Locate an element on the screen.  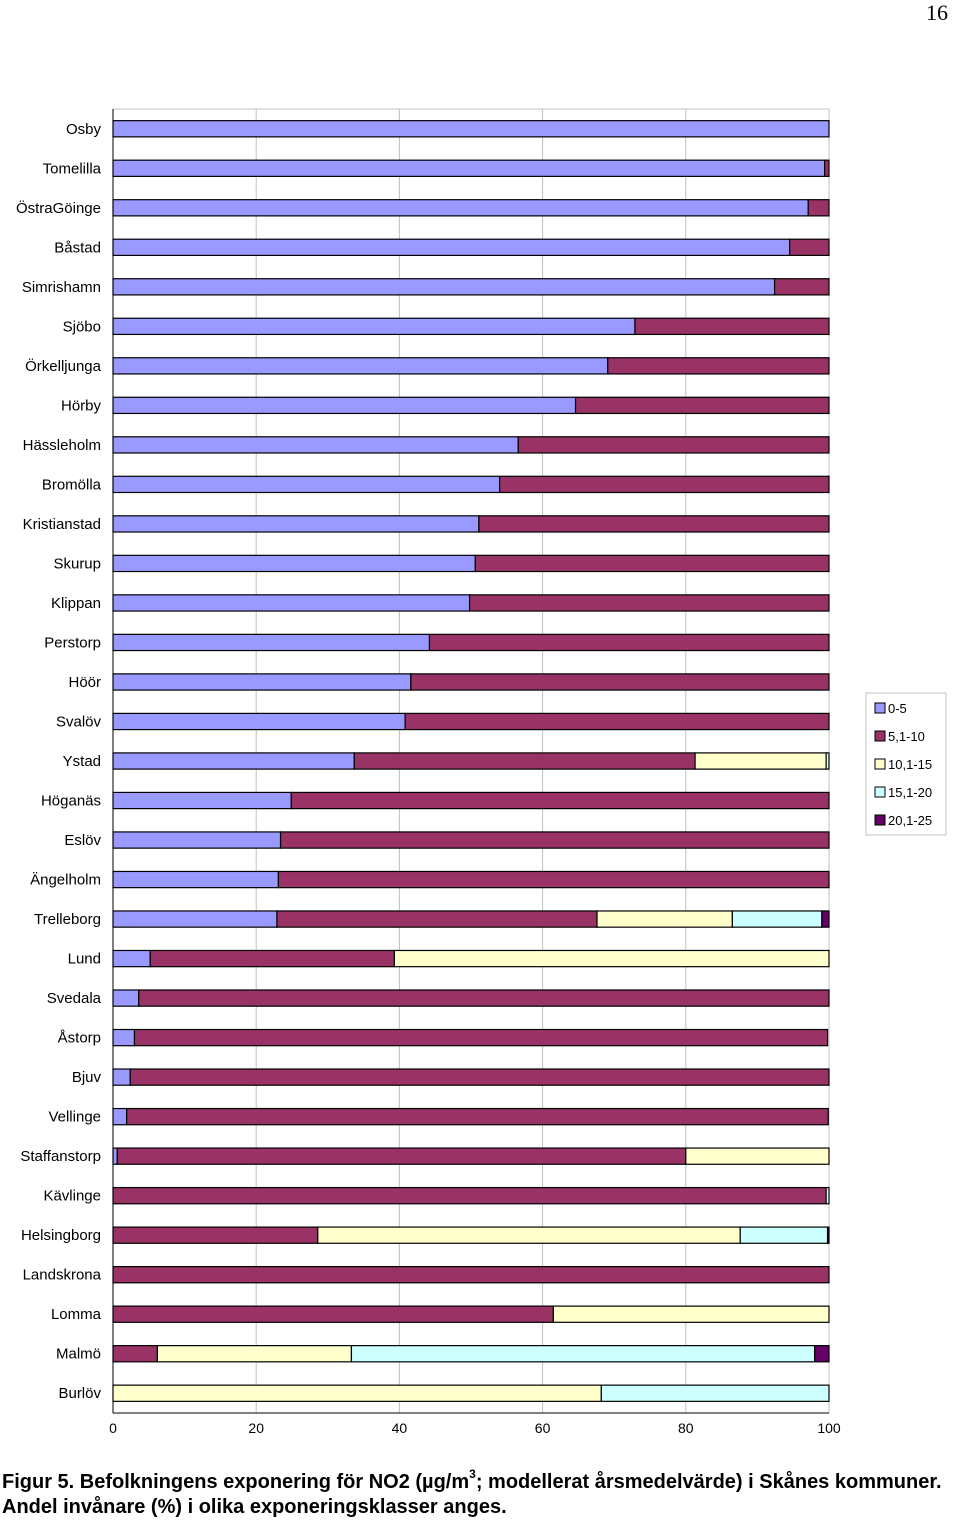
category-label: Ängelholm is located at coordinates (65, 880).